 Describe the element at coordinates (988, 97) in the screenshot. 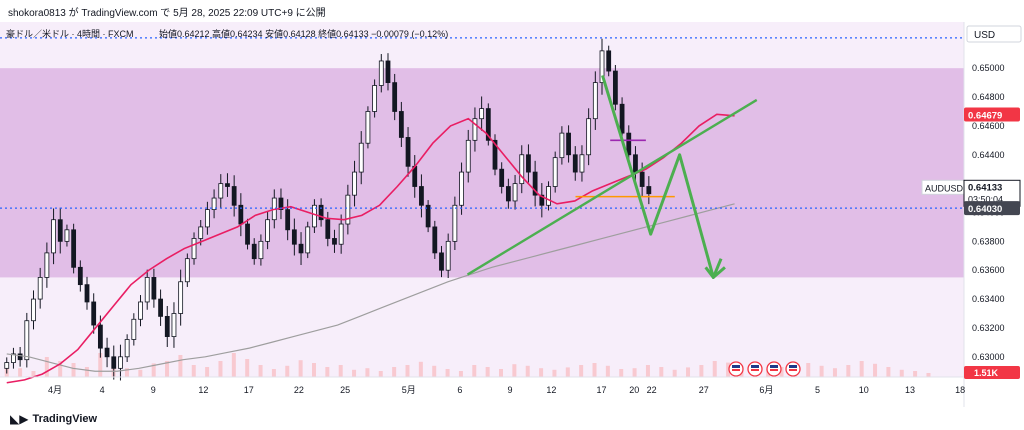

I see `price-tick-label: 0.64800` at that location.